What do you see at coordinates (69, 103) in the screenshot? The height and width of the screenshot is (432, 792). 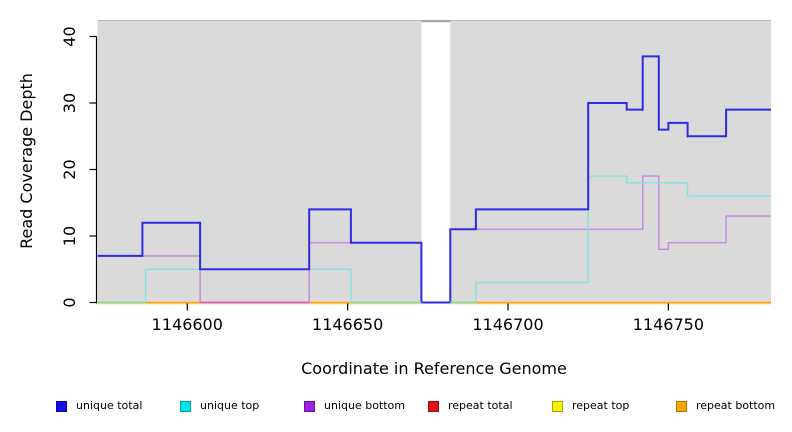 I see `y-tick-label: 30` at bounding box center [69, 103].